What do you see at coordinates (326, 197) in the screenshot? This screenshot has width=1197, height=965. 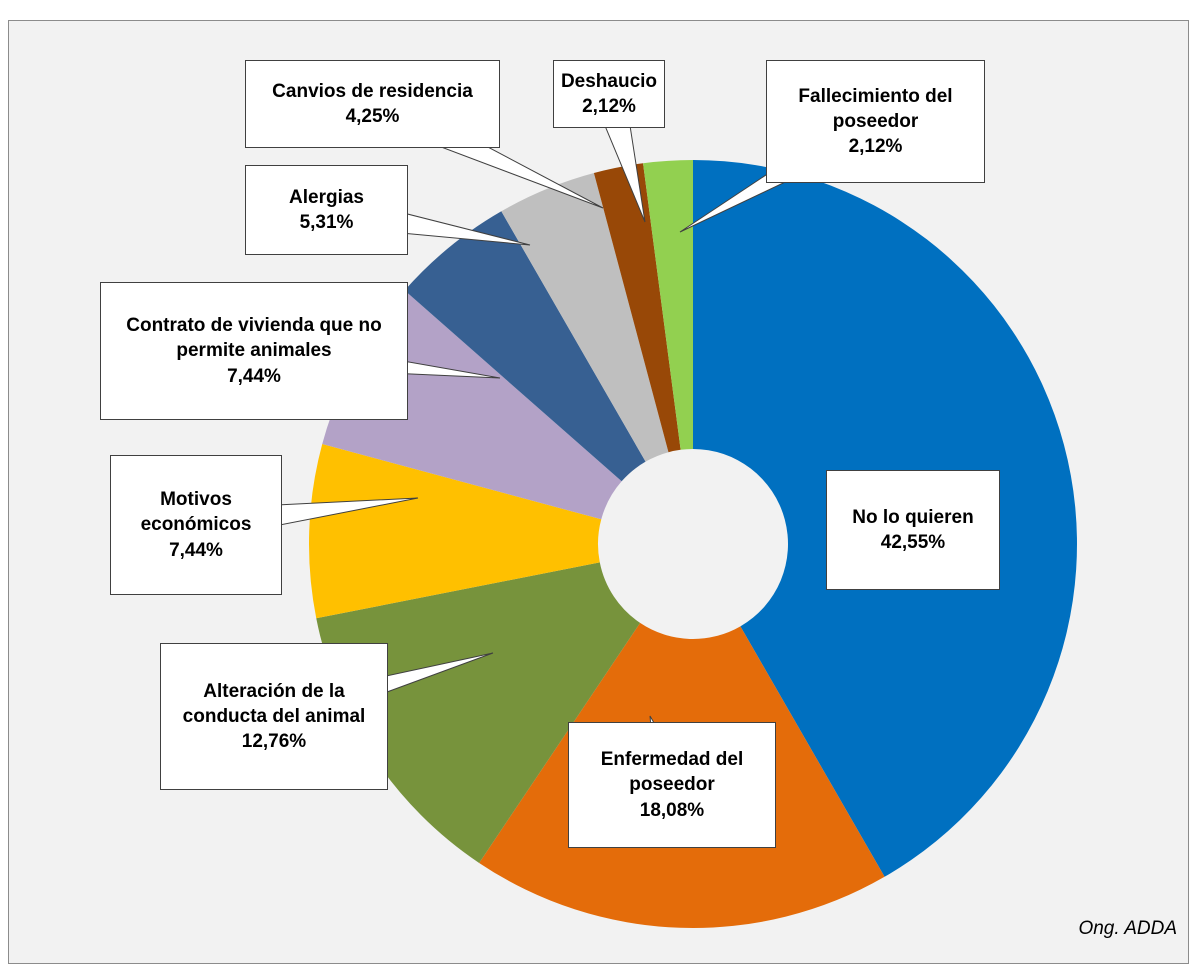 I see `category-label: Alergias` at bounding box center [326, 197].